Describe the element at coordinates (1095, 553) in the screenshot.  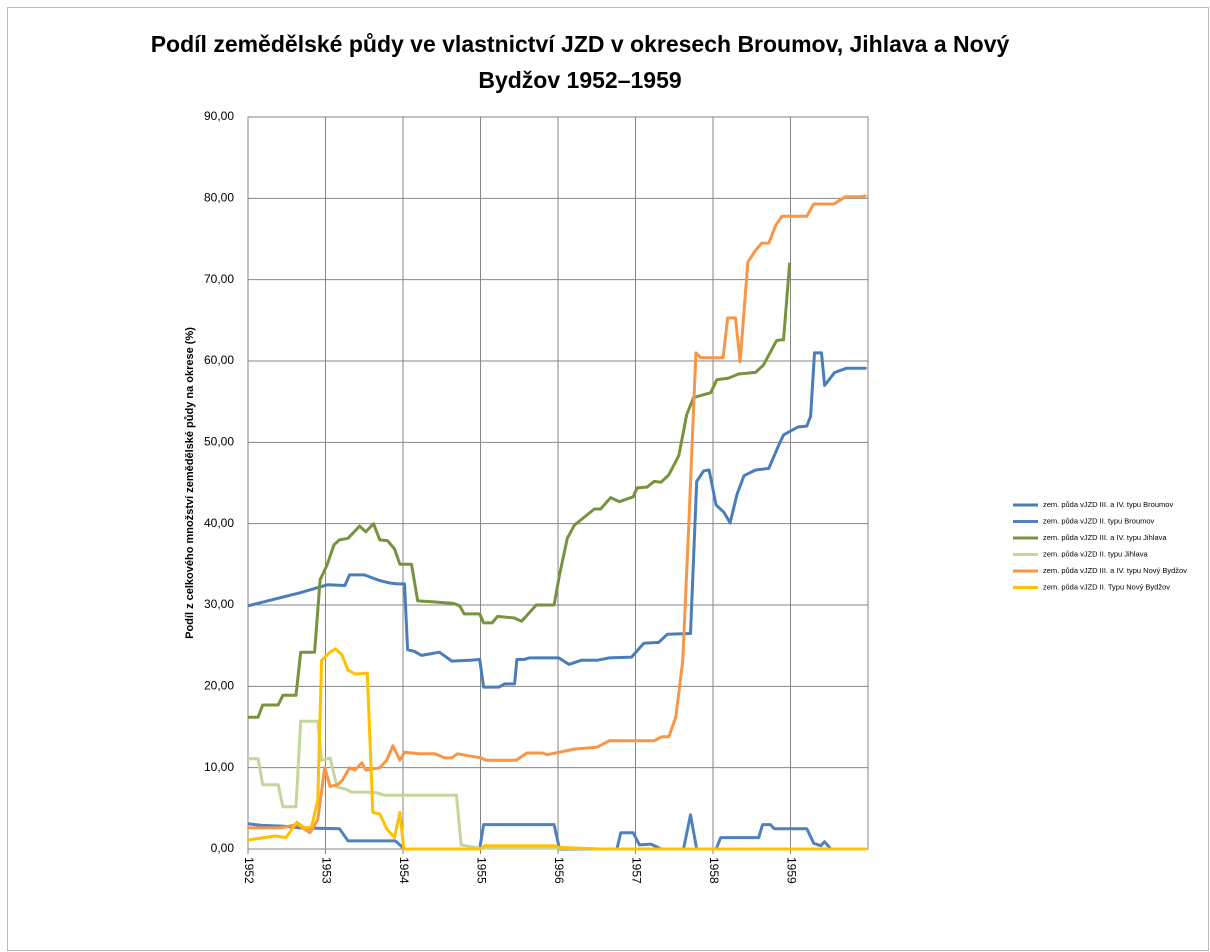
I see `legend-label: zem. půda vJZD II. typu Jihlava` at that location.